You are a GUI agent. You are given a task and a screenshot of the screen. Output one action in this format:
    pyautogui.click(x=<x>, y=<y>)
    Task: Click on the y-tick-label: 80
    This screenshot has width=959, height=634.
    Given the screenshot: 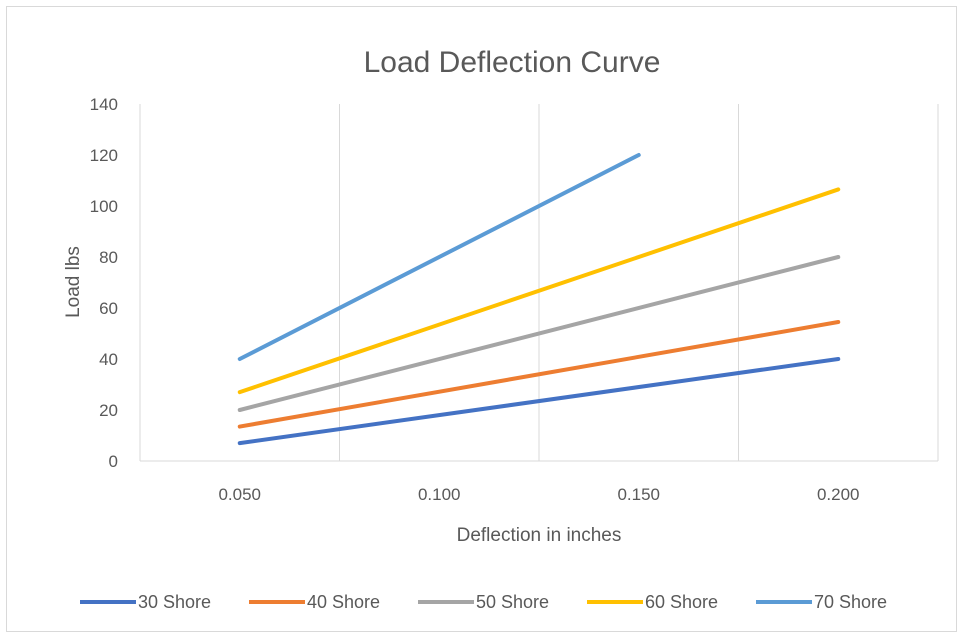 What is the action you would take?
    pyautogui.click(x=108, y=257)
    